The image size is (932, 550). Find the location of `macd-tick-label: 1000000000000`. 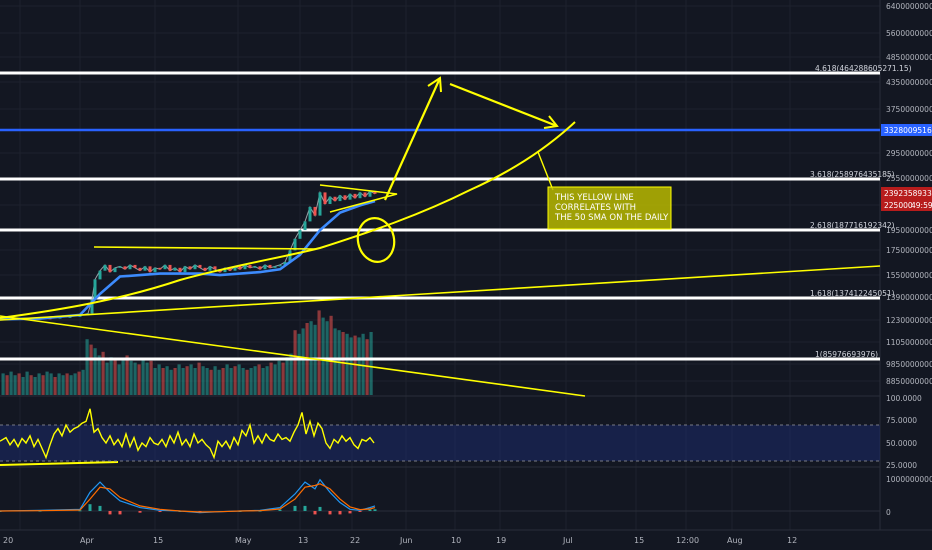

macd-tick-label: 1000000000000 is located at coordinates (909, 479).